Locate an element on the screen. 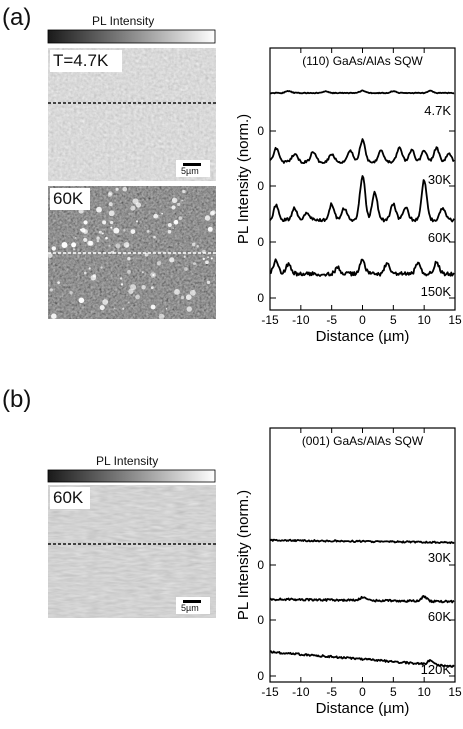 This screenshot has height=729, width=463. temp-label-bottom: 60K is located at coordinates (68, 198).